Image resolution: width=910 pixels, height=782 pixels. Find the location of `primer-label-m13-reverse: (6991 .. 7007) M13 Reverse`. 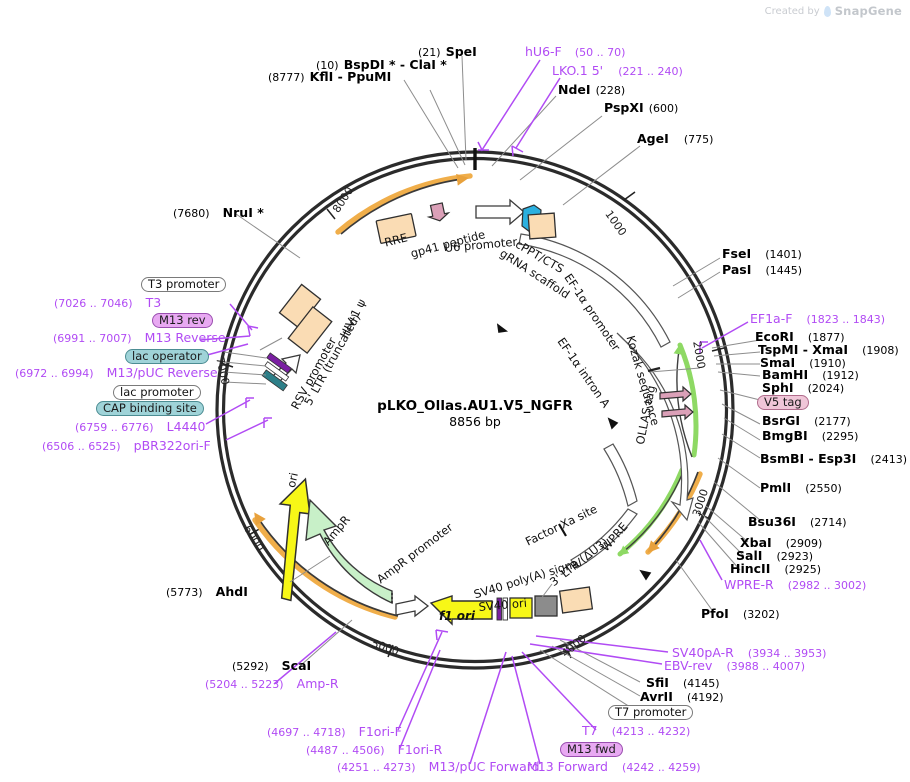

primer-label-m13-reverse: (6991 .. 7007) M13 Reverse is located at coordinates (139, 337).